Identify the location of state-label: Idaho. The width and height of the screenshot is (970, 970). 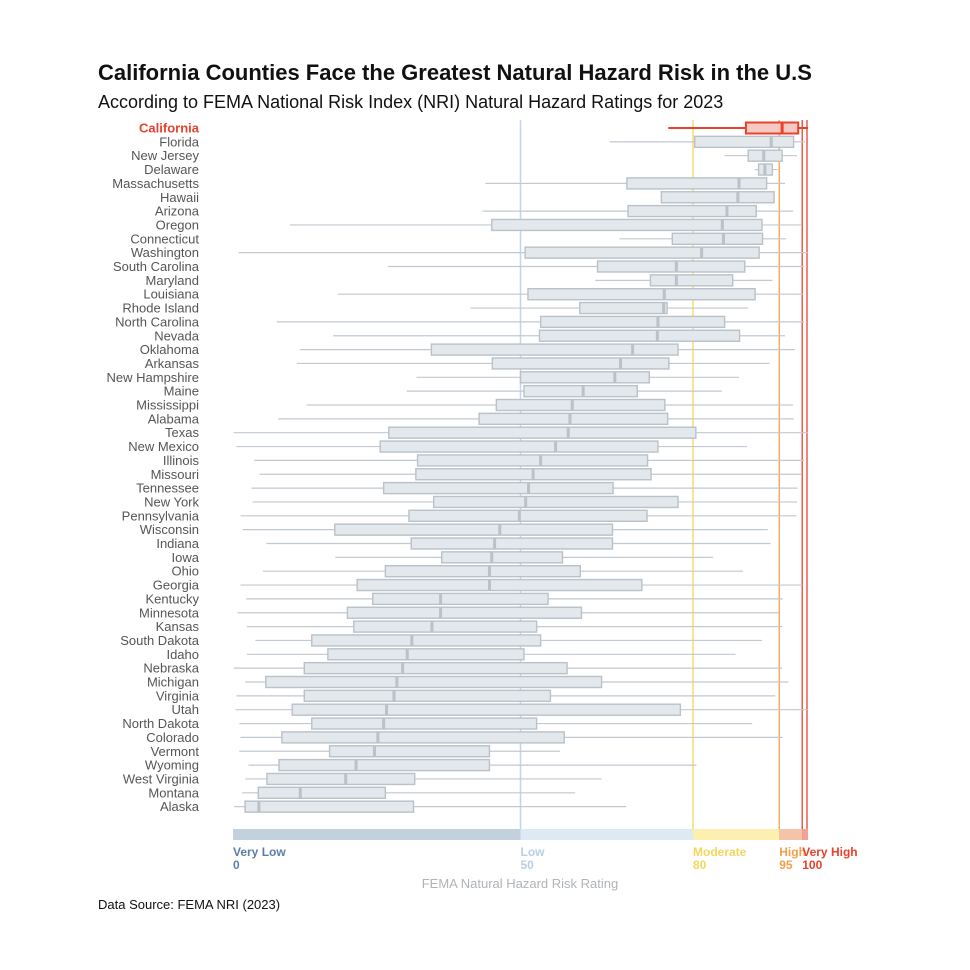
(182, 654).